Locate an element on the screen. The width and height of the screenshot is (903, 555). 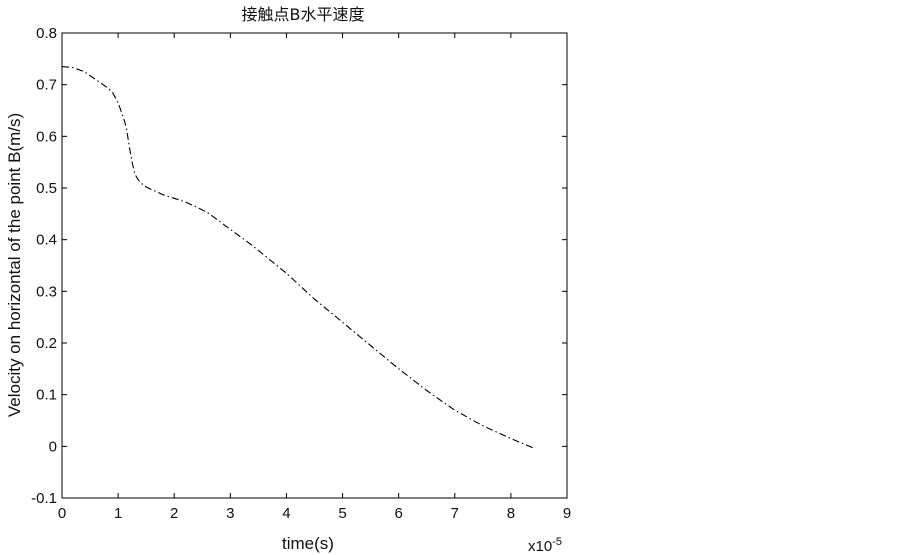
y-tick-label: 0.6 is located at coordinates (46, 136).